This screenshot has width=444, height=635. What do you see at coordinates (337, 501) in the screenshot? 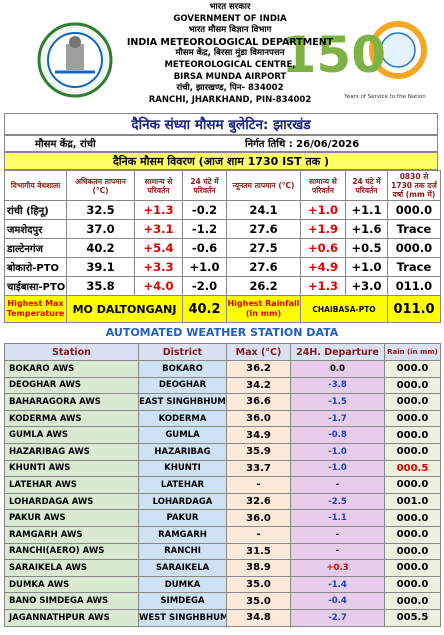
I see `departure-cell: -2.5` at bounding box center [337, 501].